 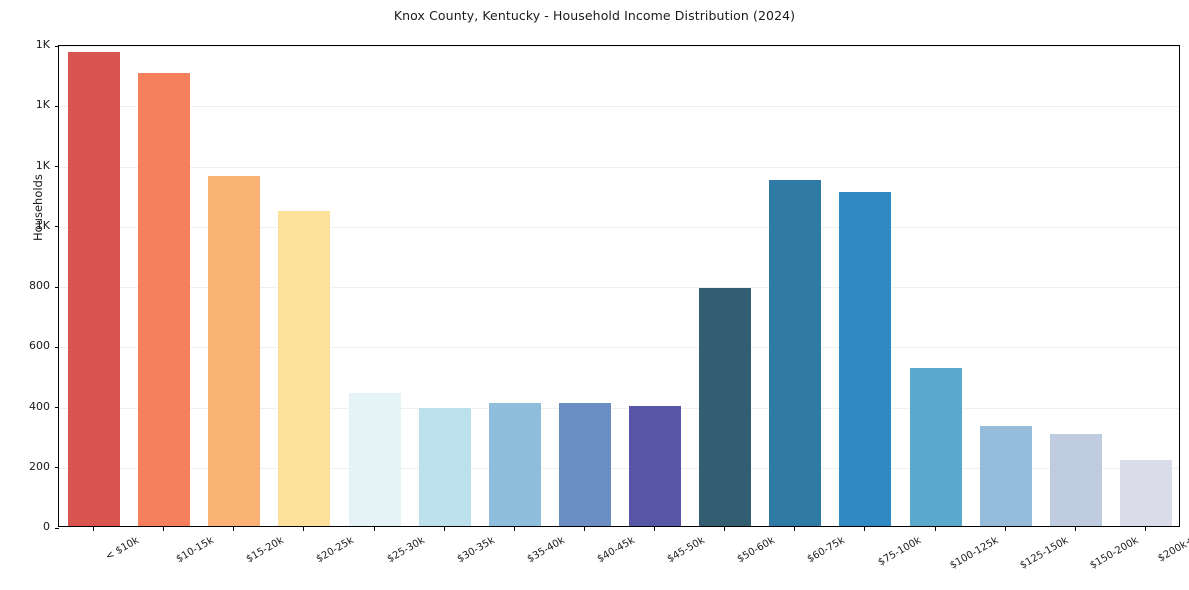 I want to click on y-axis-tick-label: 600, so click(x=39, y=346).